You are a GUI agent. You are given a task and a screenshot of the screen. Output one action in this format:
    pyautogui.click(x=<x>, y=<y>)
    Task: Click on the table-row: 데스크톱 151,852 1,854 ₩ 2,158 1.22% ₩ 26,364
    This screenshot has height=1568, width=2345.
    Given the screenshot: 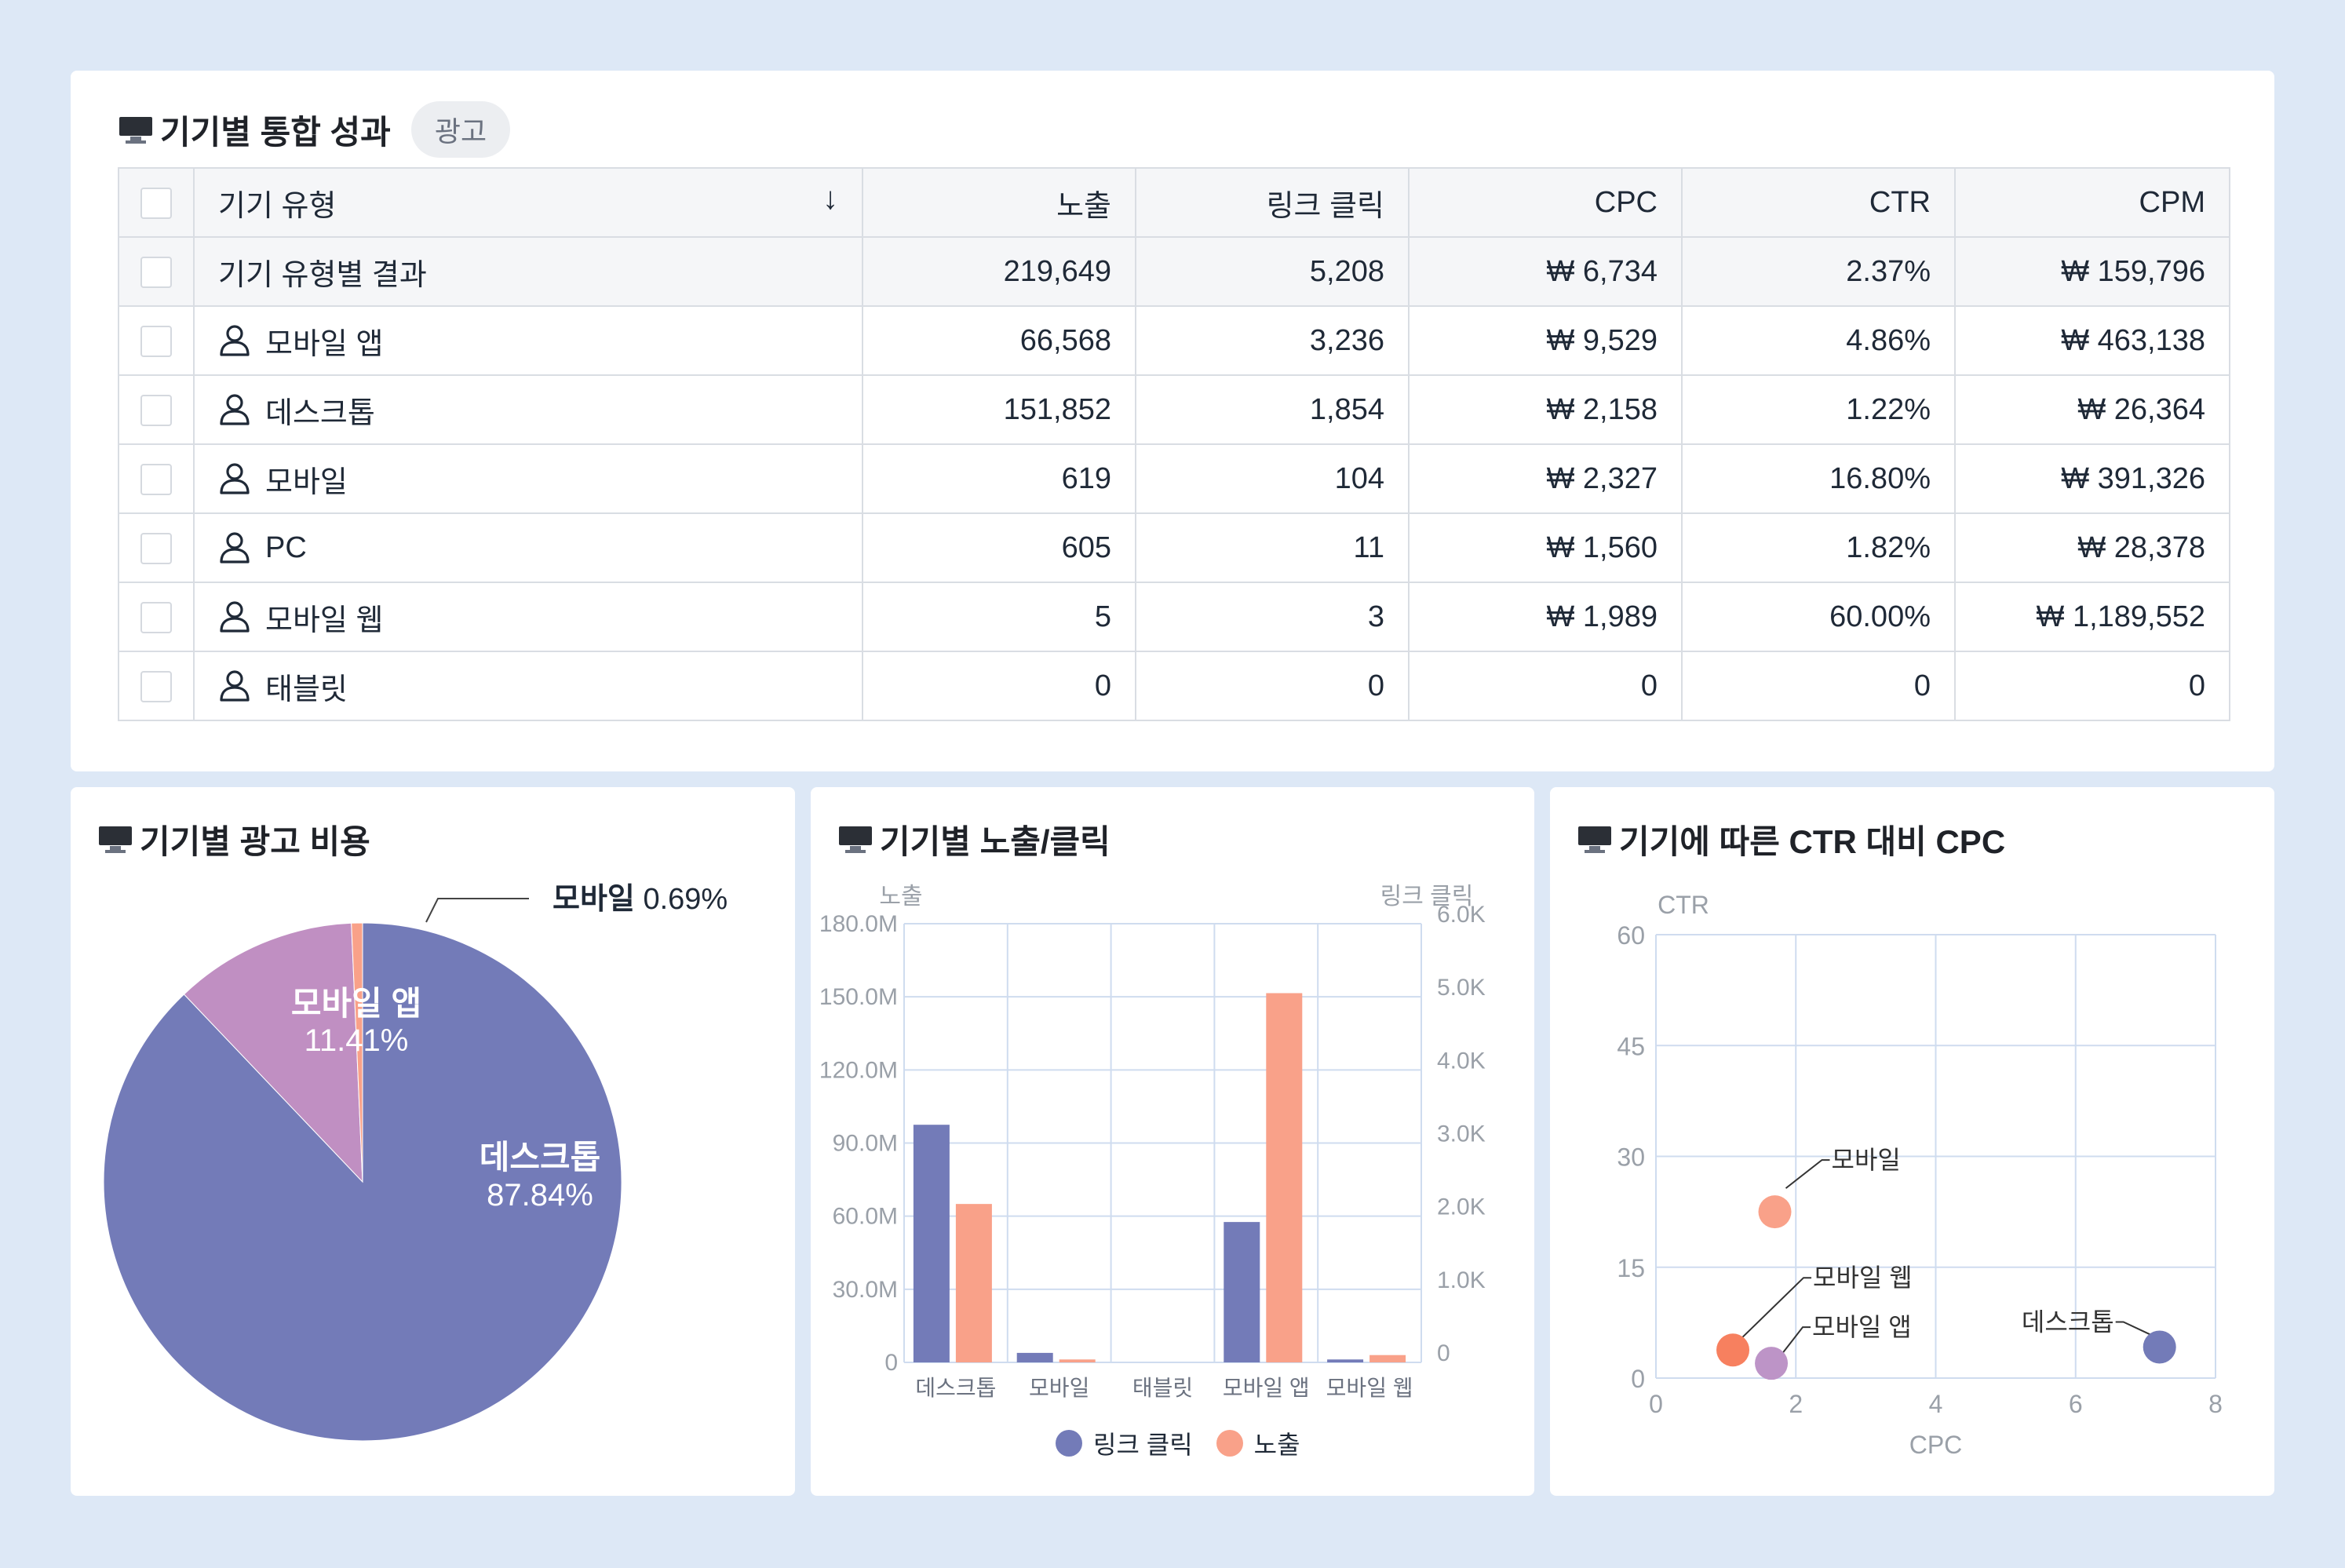 What is the action you would take?
    pyautogui.click(x=1174, y=409)
    